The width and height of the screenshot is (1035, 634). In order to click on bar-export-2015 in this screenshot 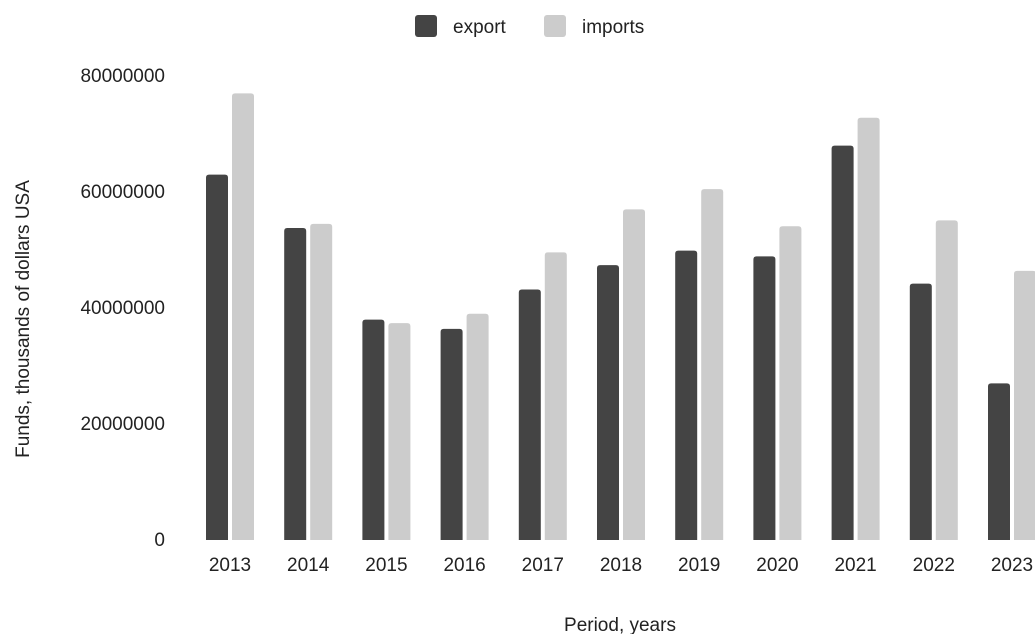, I will do `click(373, 429)`.